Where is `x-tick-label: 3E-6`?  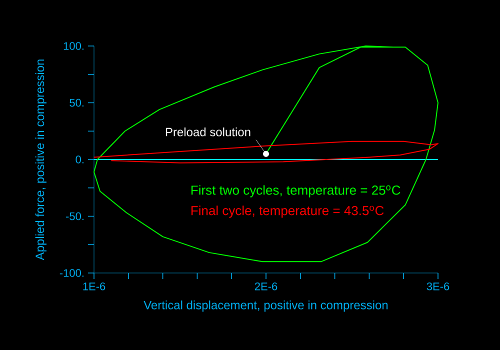 x-tick-label: 3E-6 is located at coordinates (438, 286).